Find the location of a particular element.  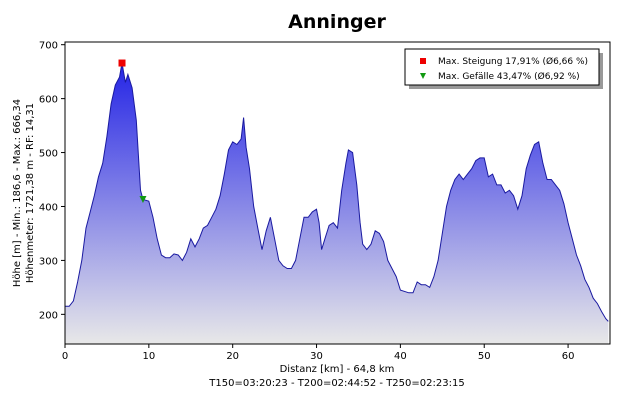

x-tick-label: 50 is located at coordinates (484, 356).